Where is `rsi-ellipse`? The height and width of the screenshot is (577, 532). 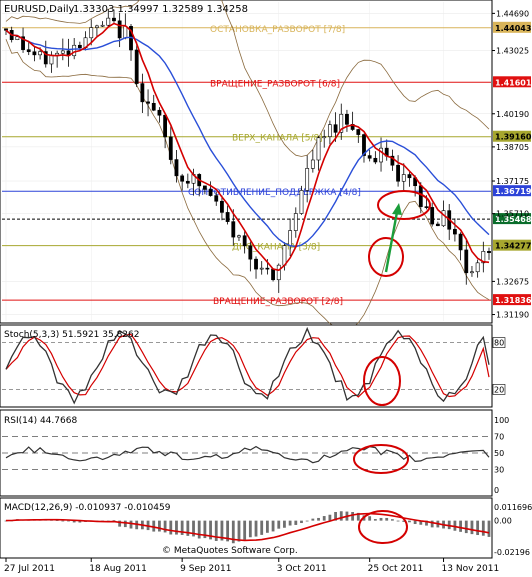 rsi-ellipse is located at coordinates (381, 459).